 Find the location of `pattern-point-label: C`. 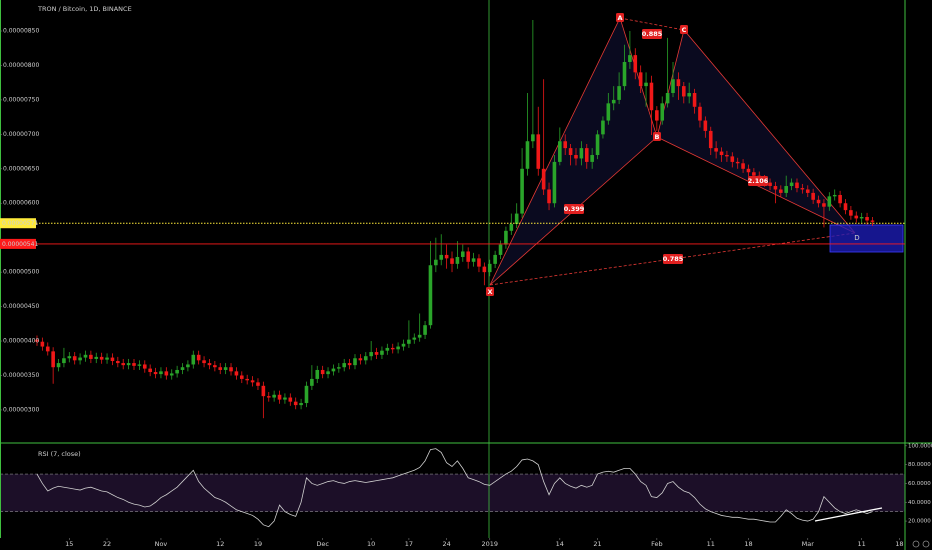

pattern-point-label: C is located at coordinates (684, 30).